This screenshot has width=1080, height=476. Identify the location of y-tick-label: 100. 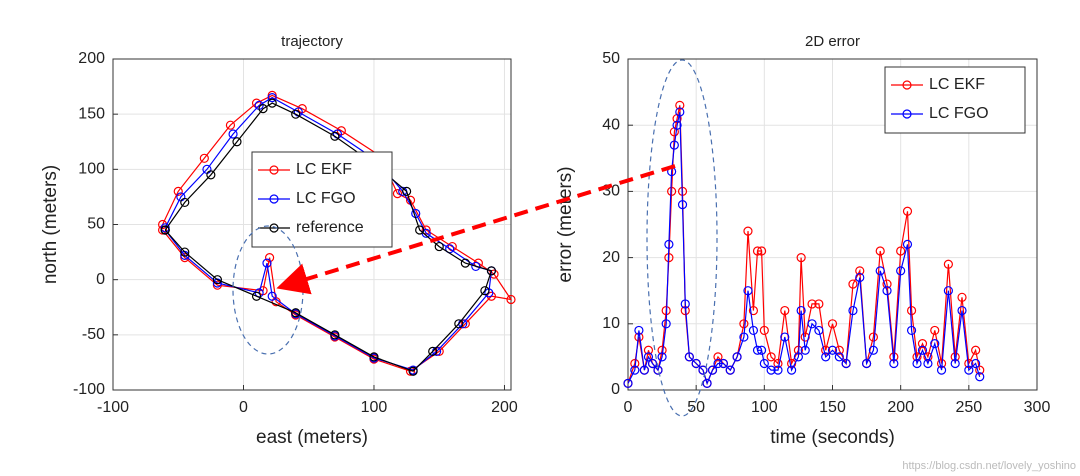
(91, 169).